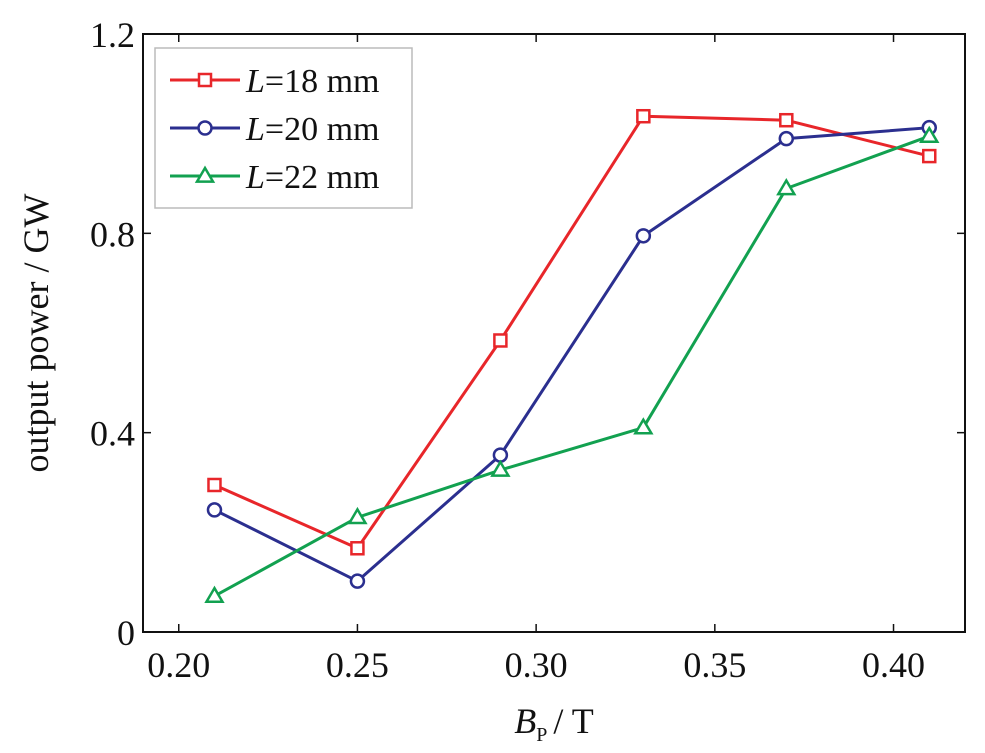 The width and height of the screenshot is (985, 753). I want to click on x-axis-title-variable: B, so click(525, 721).